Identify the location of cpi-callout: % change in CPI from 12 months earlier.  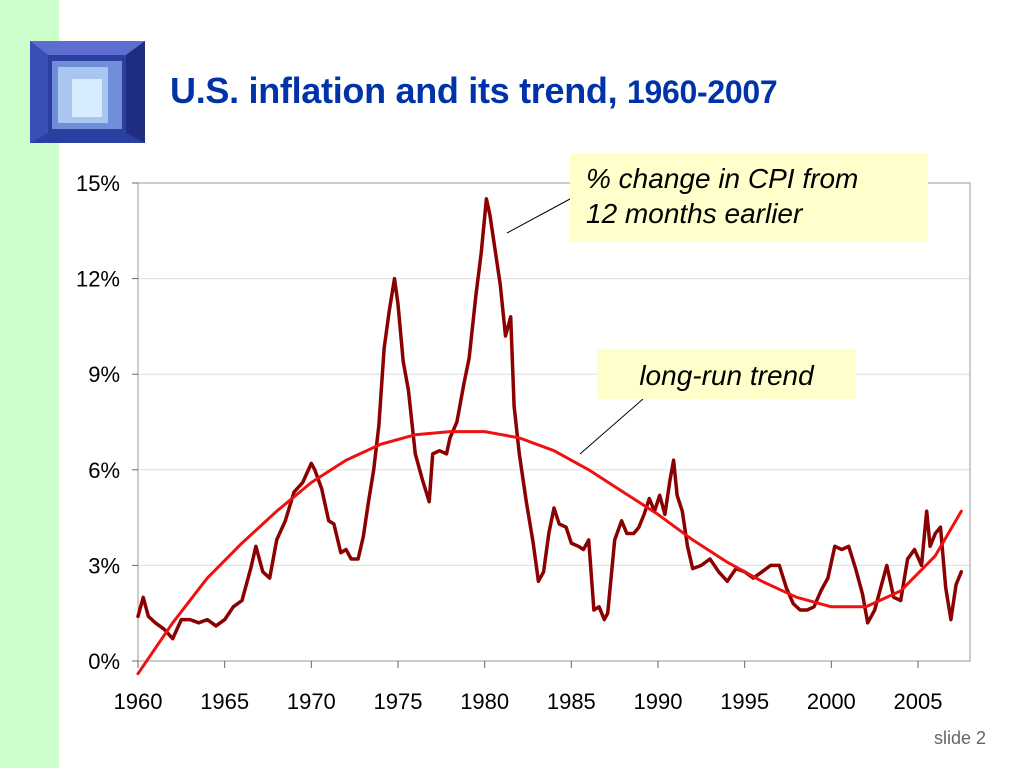
(749, 197).